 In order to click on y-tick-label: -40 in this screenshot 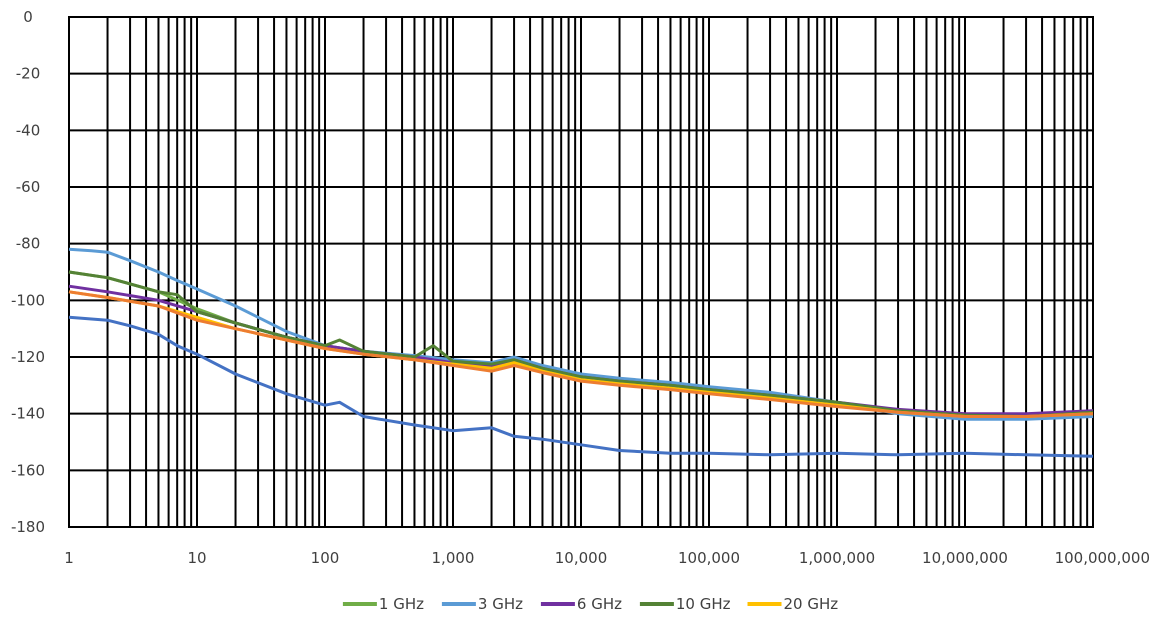, I will do `click(28, 130)`.